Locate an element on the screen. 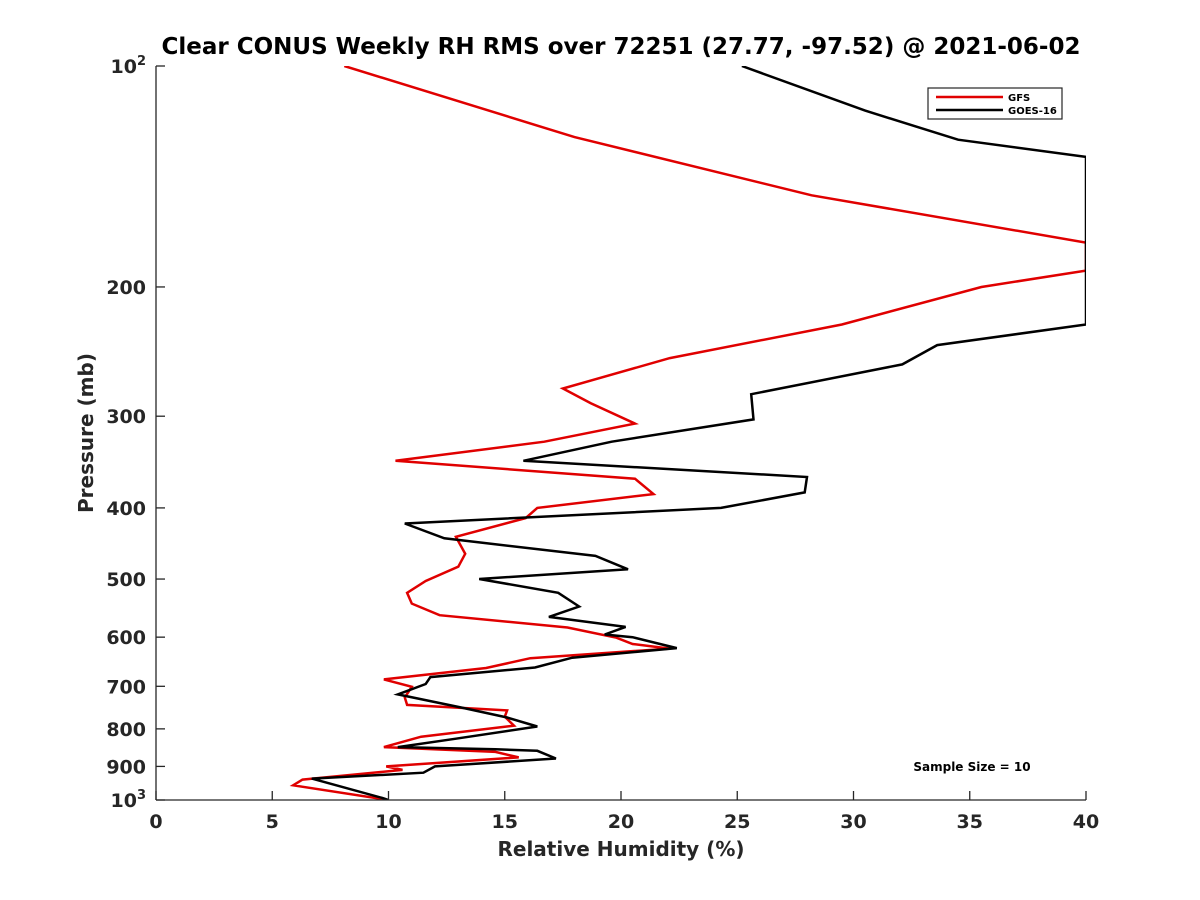  x-tick-label-30: 30 is located at coordinates (853, 822).